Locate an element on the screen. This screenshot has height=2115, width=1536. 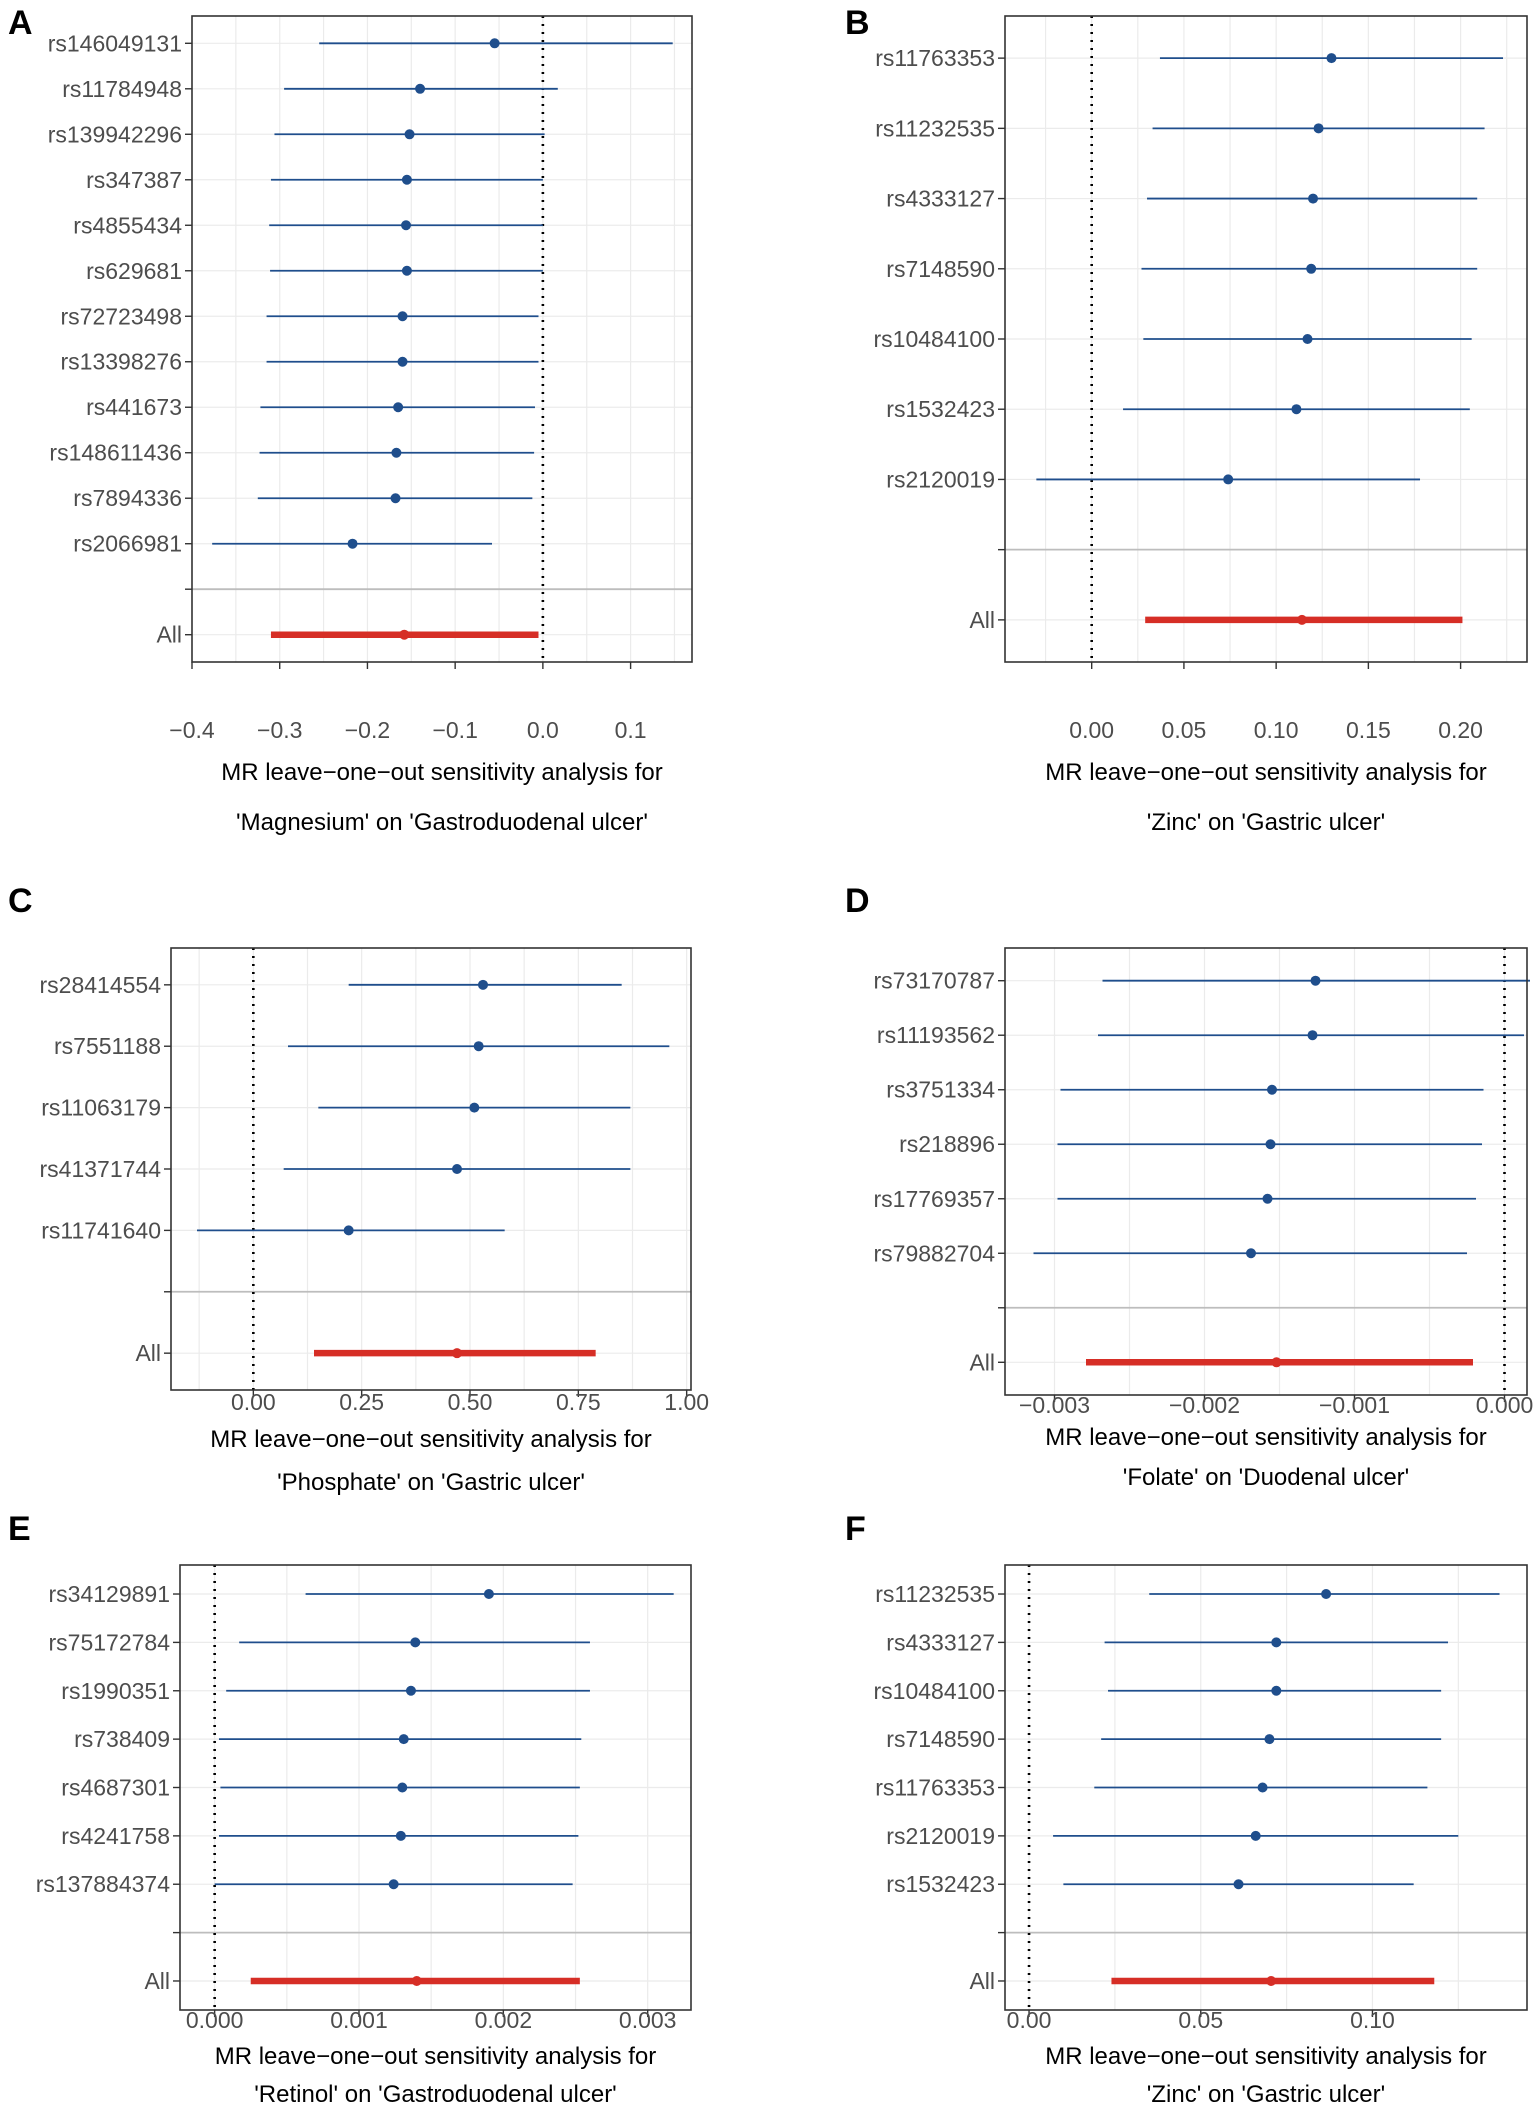
panel-letter: F is located at coordinates (855, 1529).